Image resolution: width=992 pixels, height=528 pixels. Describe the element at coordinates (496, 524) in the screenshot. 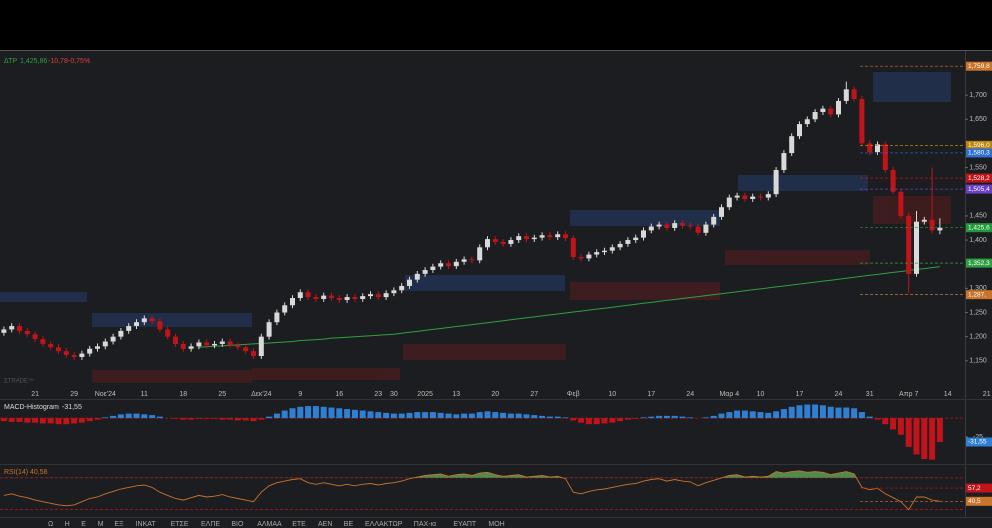

I see `toolbar-item: ΜΟΗ` at that location.